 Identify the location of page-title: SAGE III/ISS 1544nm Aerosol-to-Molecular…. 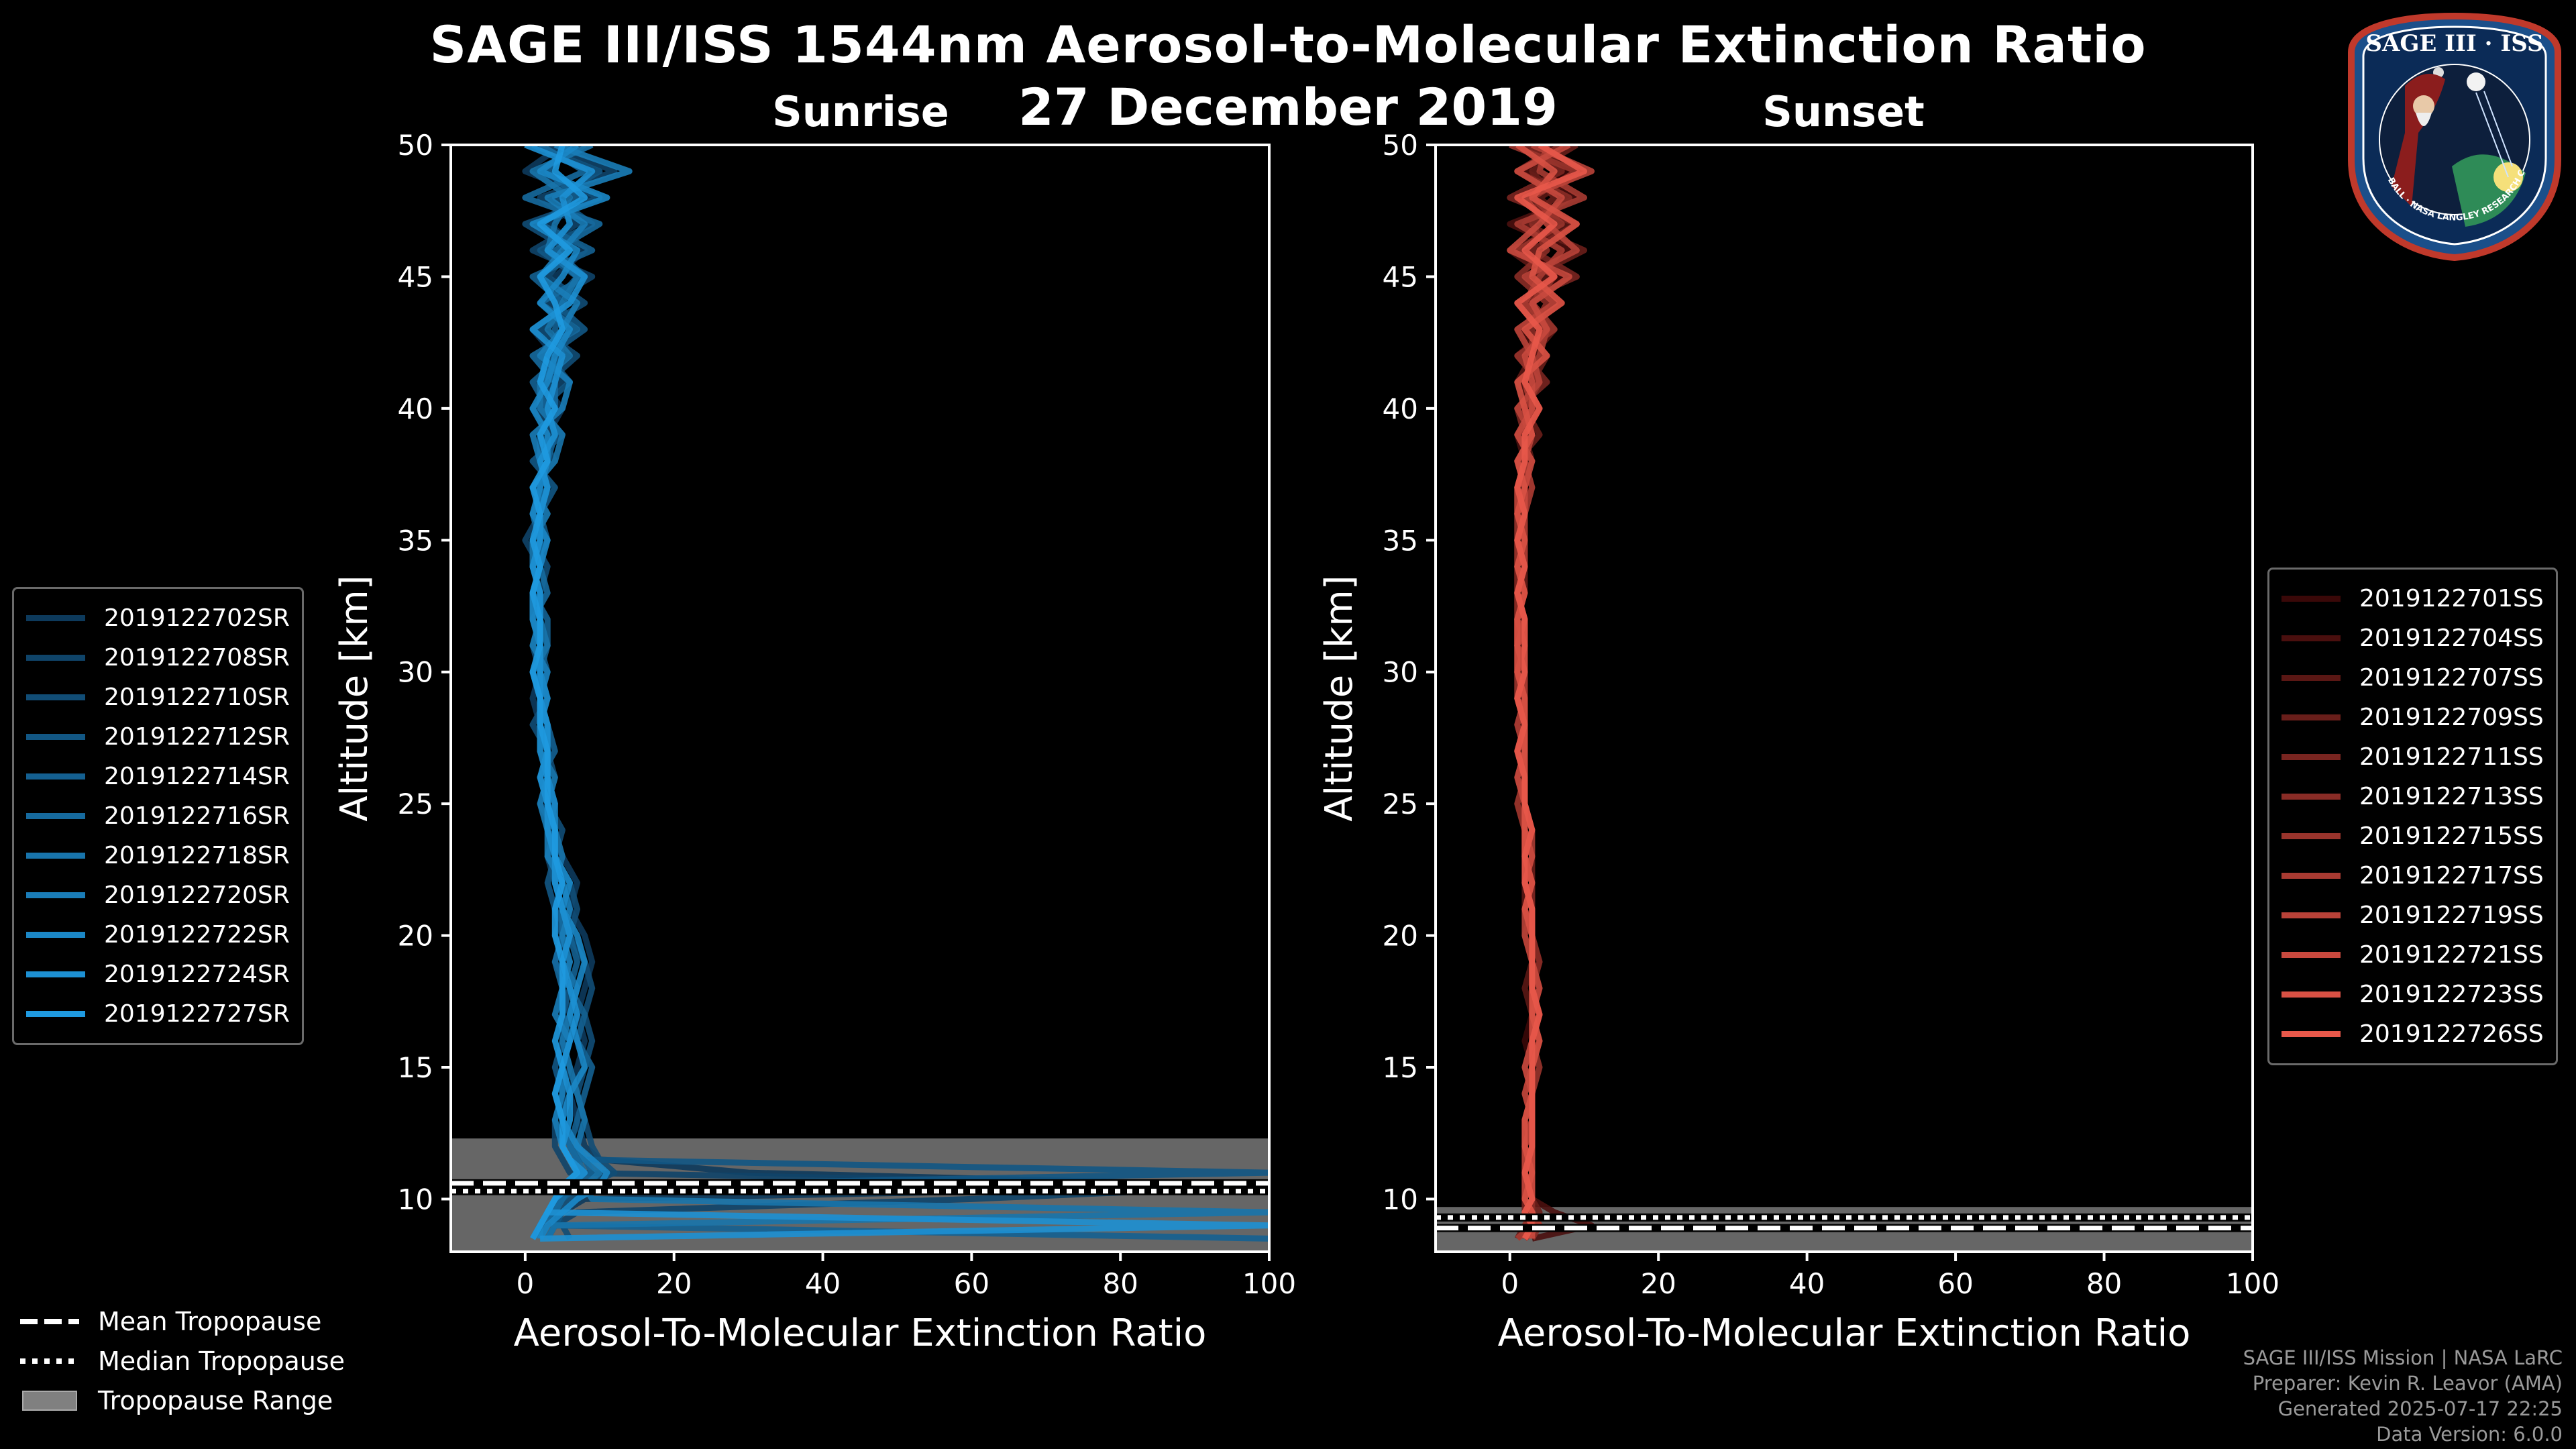
(1288, 44).